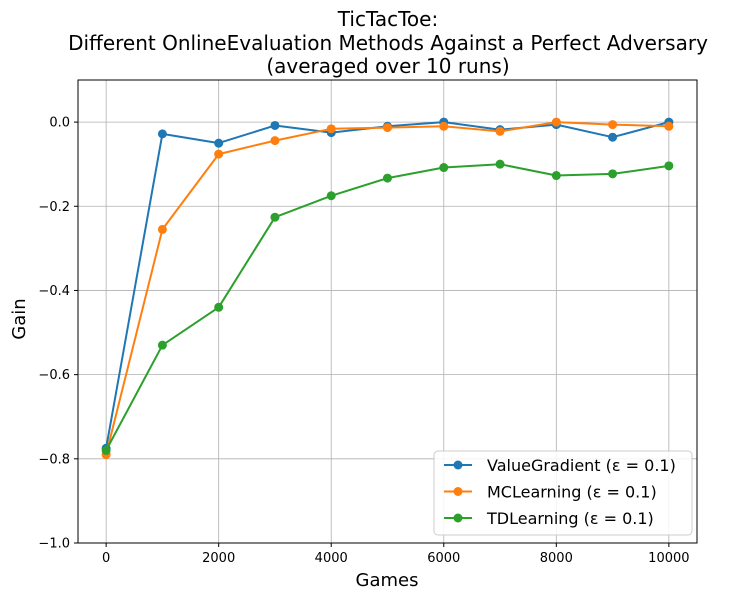  Describe the element at coordinates (59, 123) in the screenshot. I see `y-tick-label: 0.0` at that location.